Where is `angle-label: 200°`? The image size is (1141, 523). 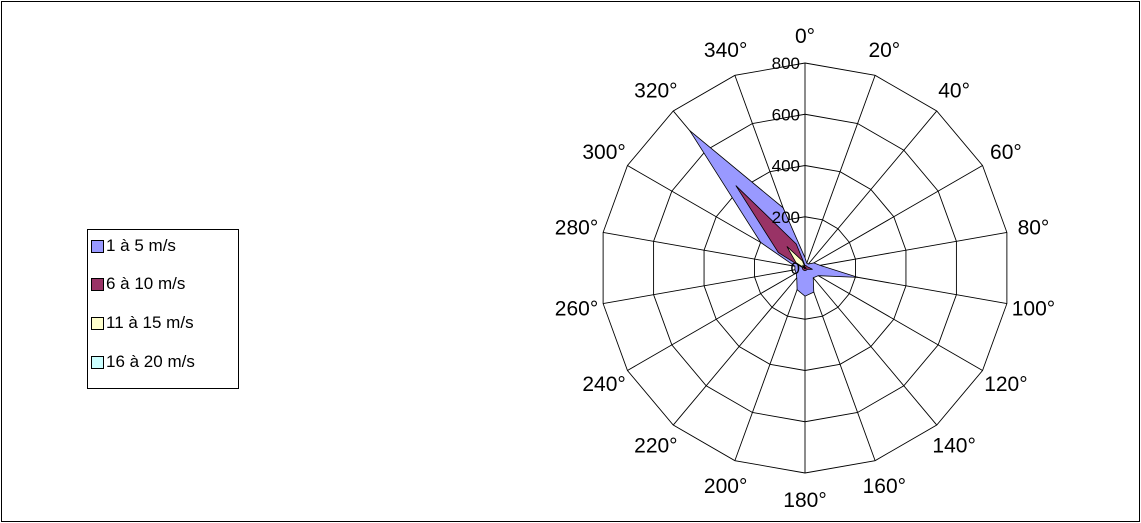 angle-label: 200° is located at coordinates (725, 486).